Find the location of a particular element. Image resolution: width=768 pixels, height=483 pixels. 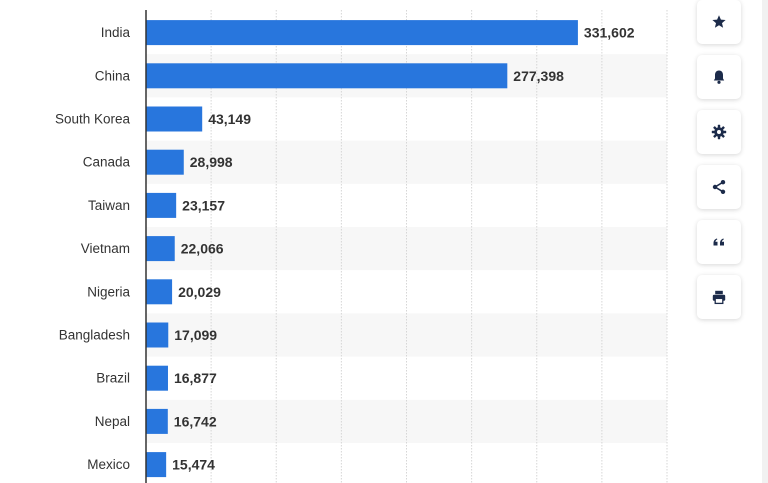

category-label: Nigeria is located at coordinates (108, 291).